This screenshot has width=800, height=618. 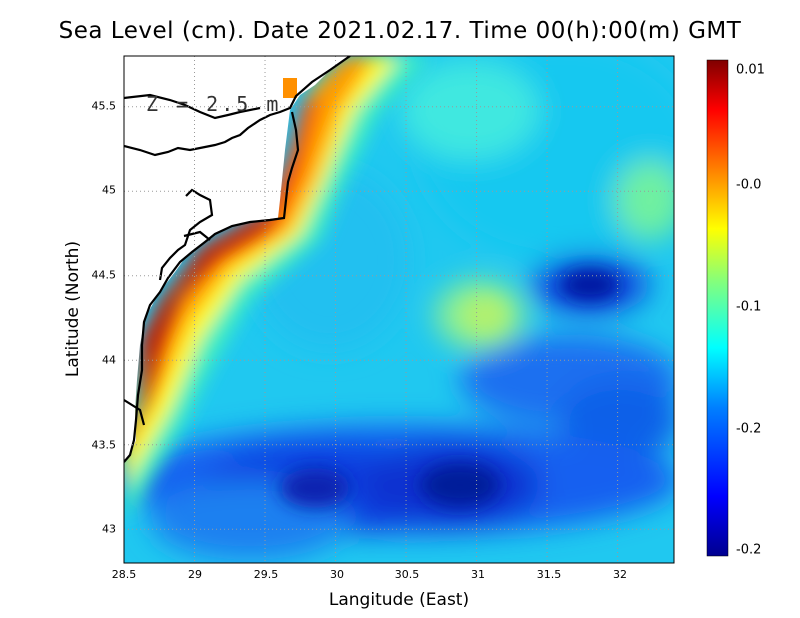 What do you see at coordinates (337, 574) in the screenshot?
I see `x-tick: 30` at bounding box center [337, 574].